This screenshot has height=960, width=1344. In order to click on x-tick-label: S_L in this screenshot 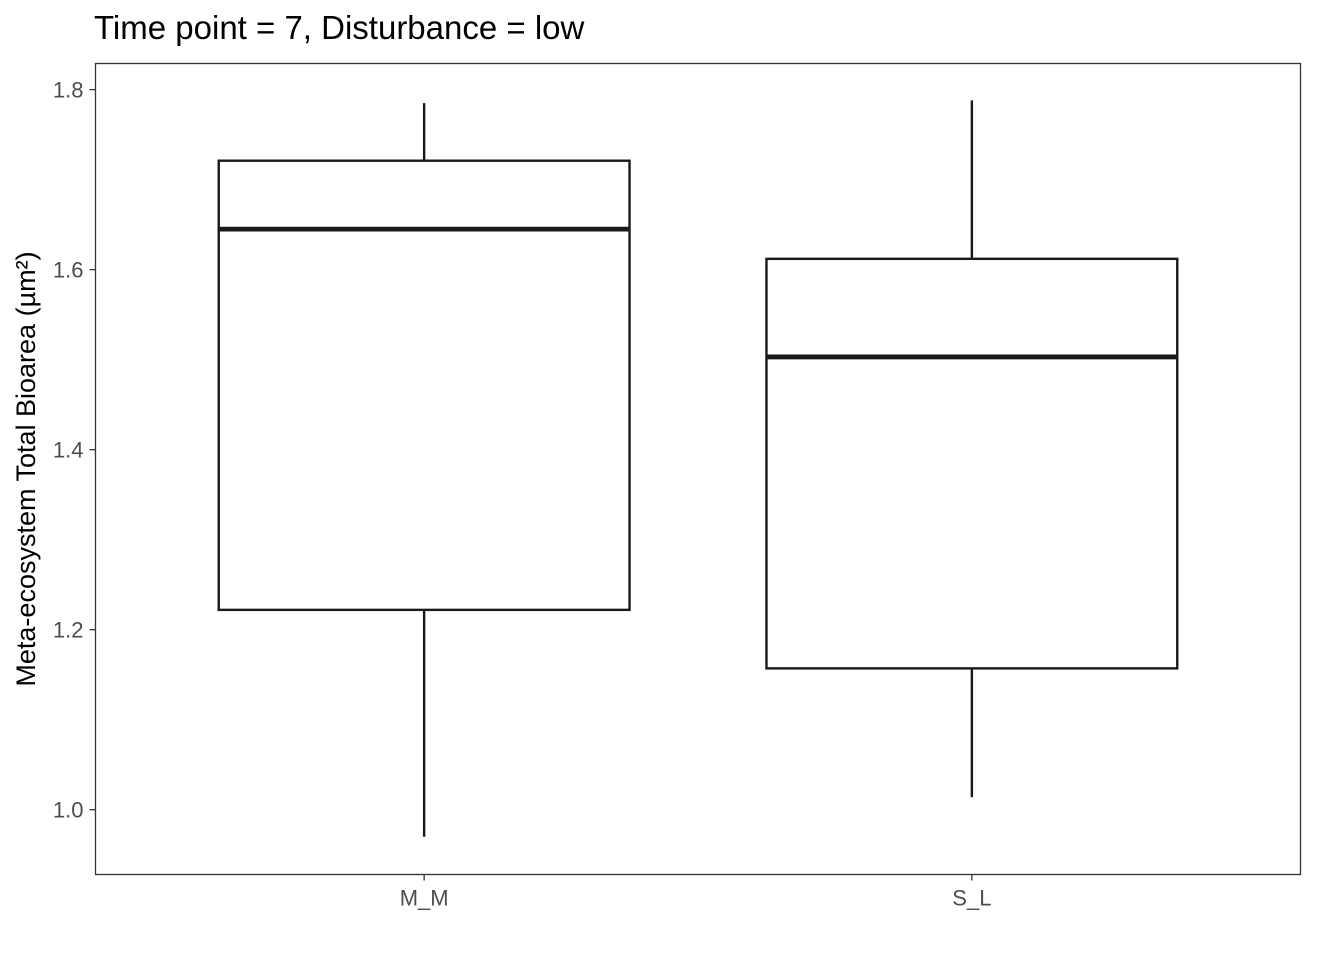, I will do `click(971, 898)`.